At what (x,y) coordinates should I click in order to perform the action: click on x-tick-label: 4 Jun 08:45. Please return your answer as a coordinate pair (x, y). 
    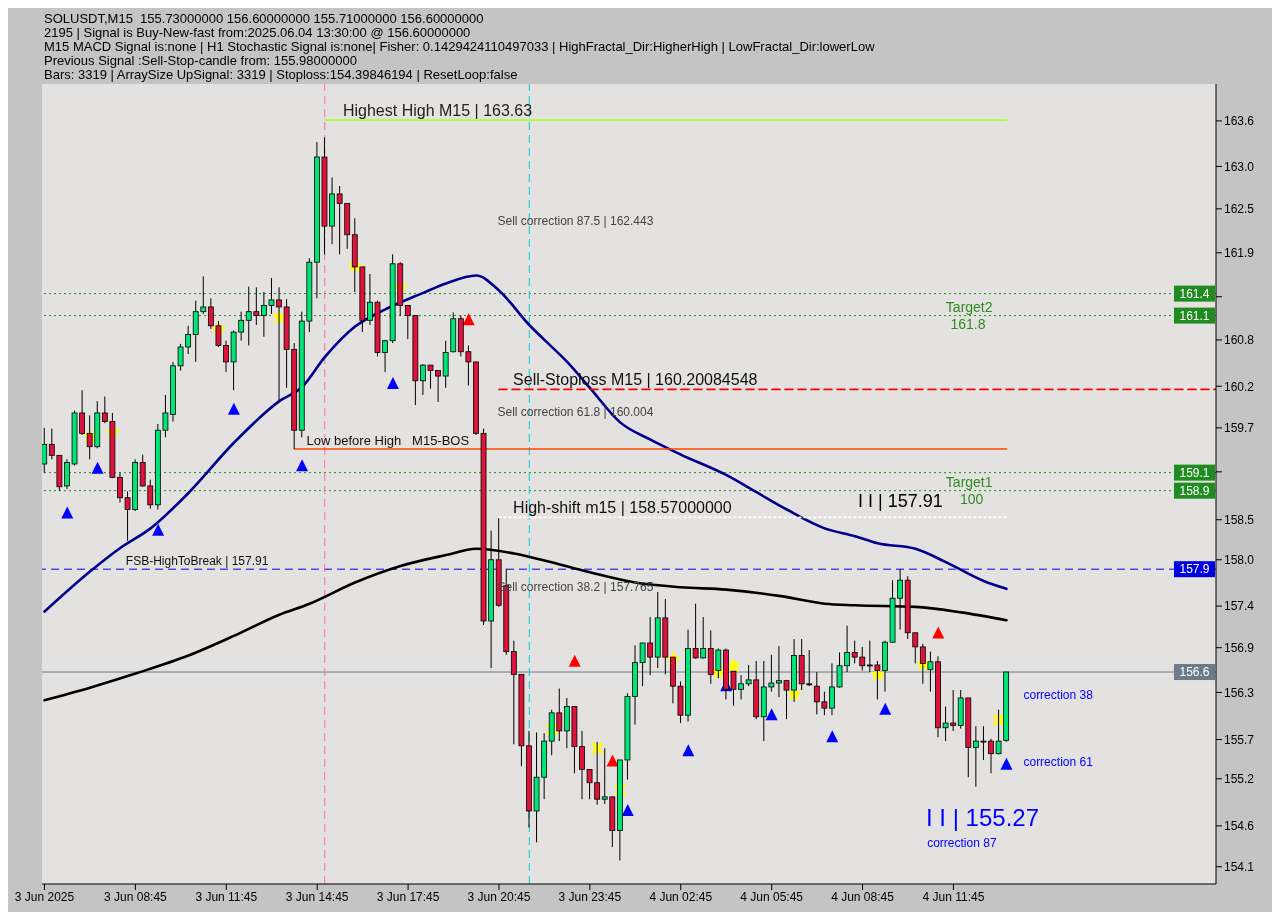
    Looking at the image, I should click on (863, 896).